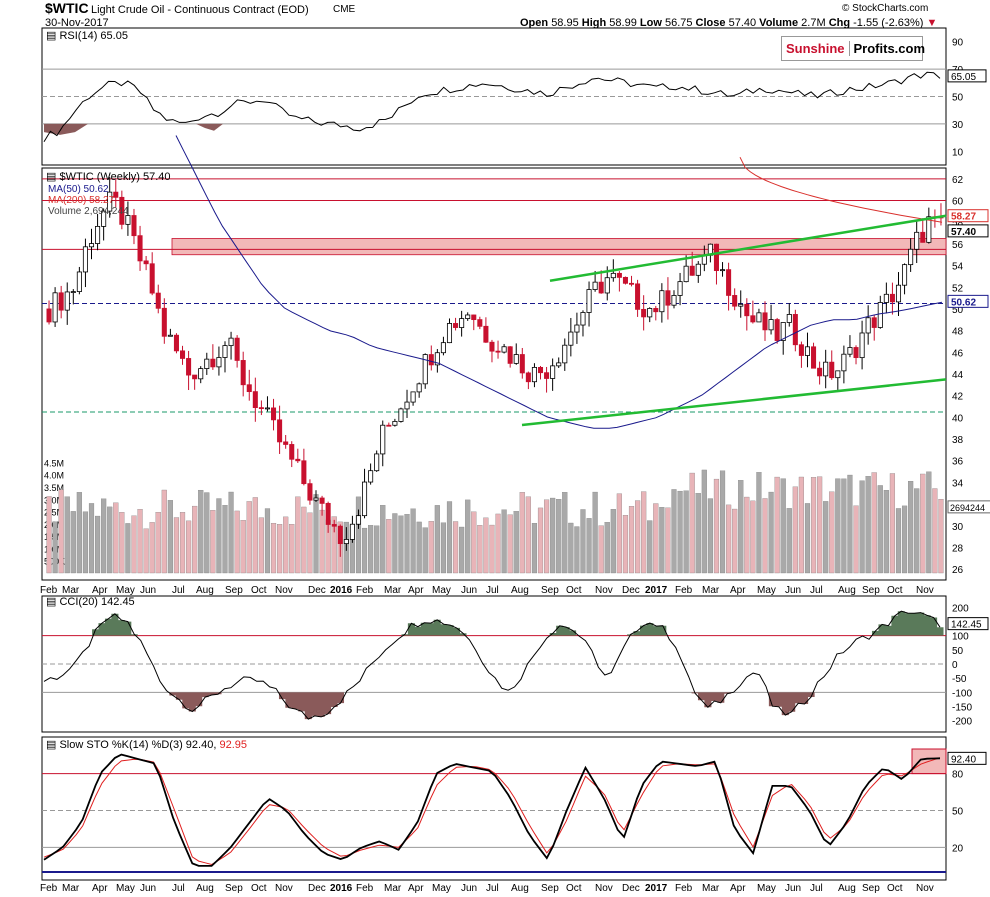 This screenshot has width=990, height=897. What do you see at coordinates (259, 590) in the screenshot?
I see `x-axis-top-label: Oct` at bounding box center [259, 590].